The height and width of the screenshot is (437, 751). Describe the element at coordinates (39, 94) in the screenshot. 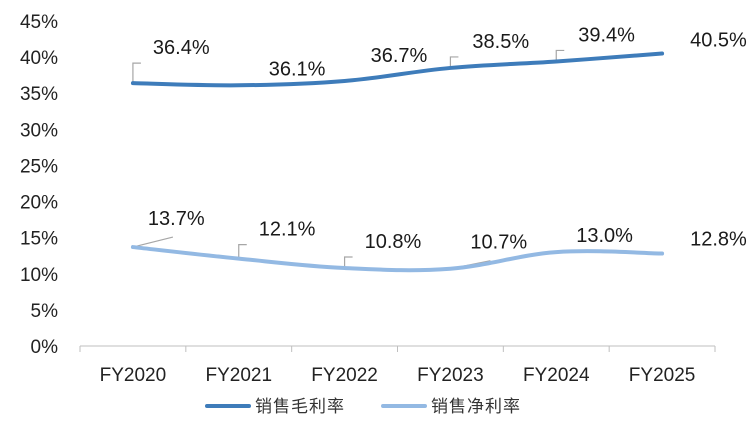

I see `y-tick-label: 35%` at that location.